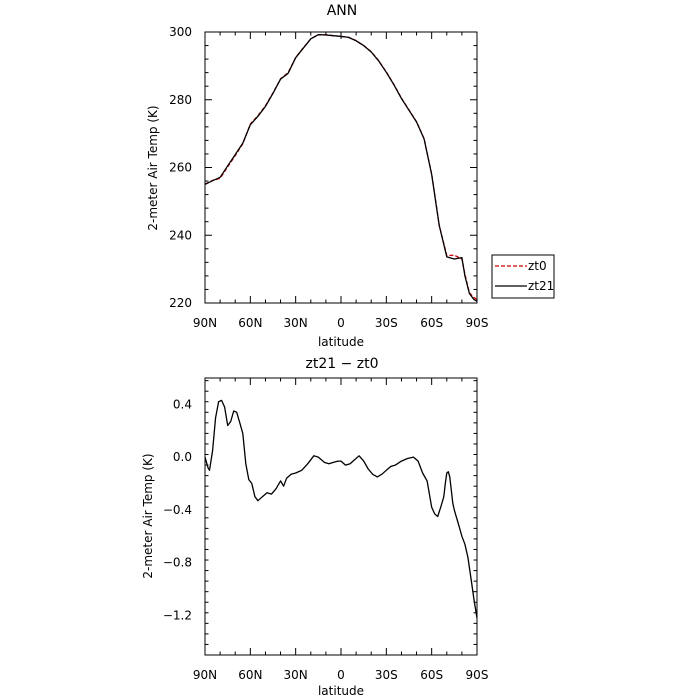  What do you see at coordinates (180, 168) in the screenshot?
I see `chart-top-ytick-label-260: 260` at bounding box center [180, 168].